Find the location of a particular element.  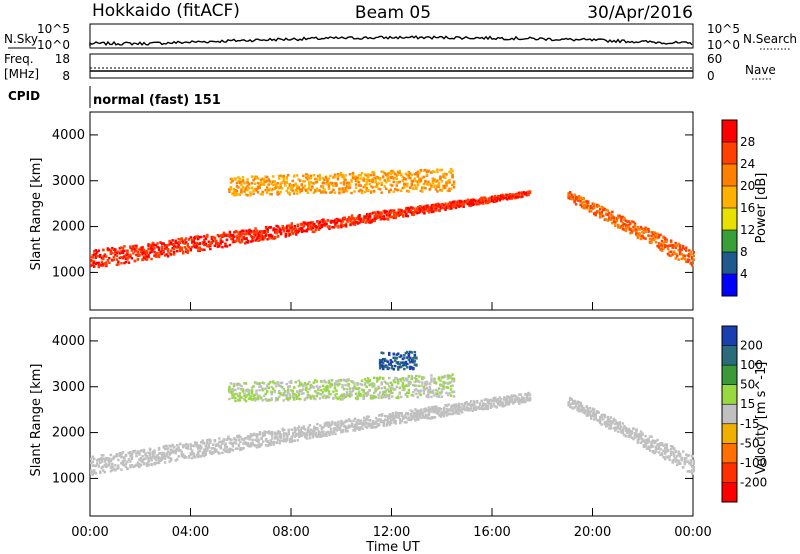

colorbar-tick-label: 15 is located at coordinates (747, 404).